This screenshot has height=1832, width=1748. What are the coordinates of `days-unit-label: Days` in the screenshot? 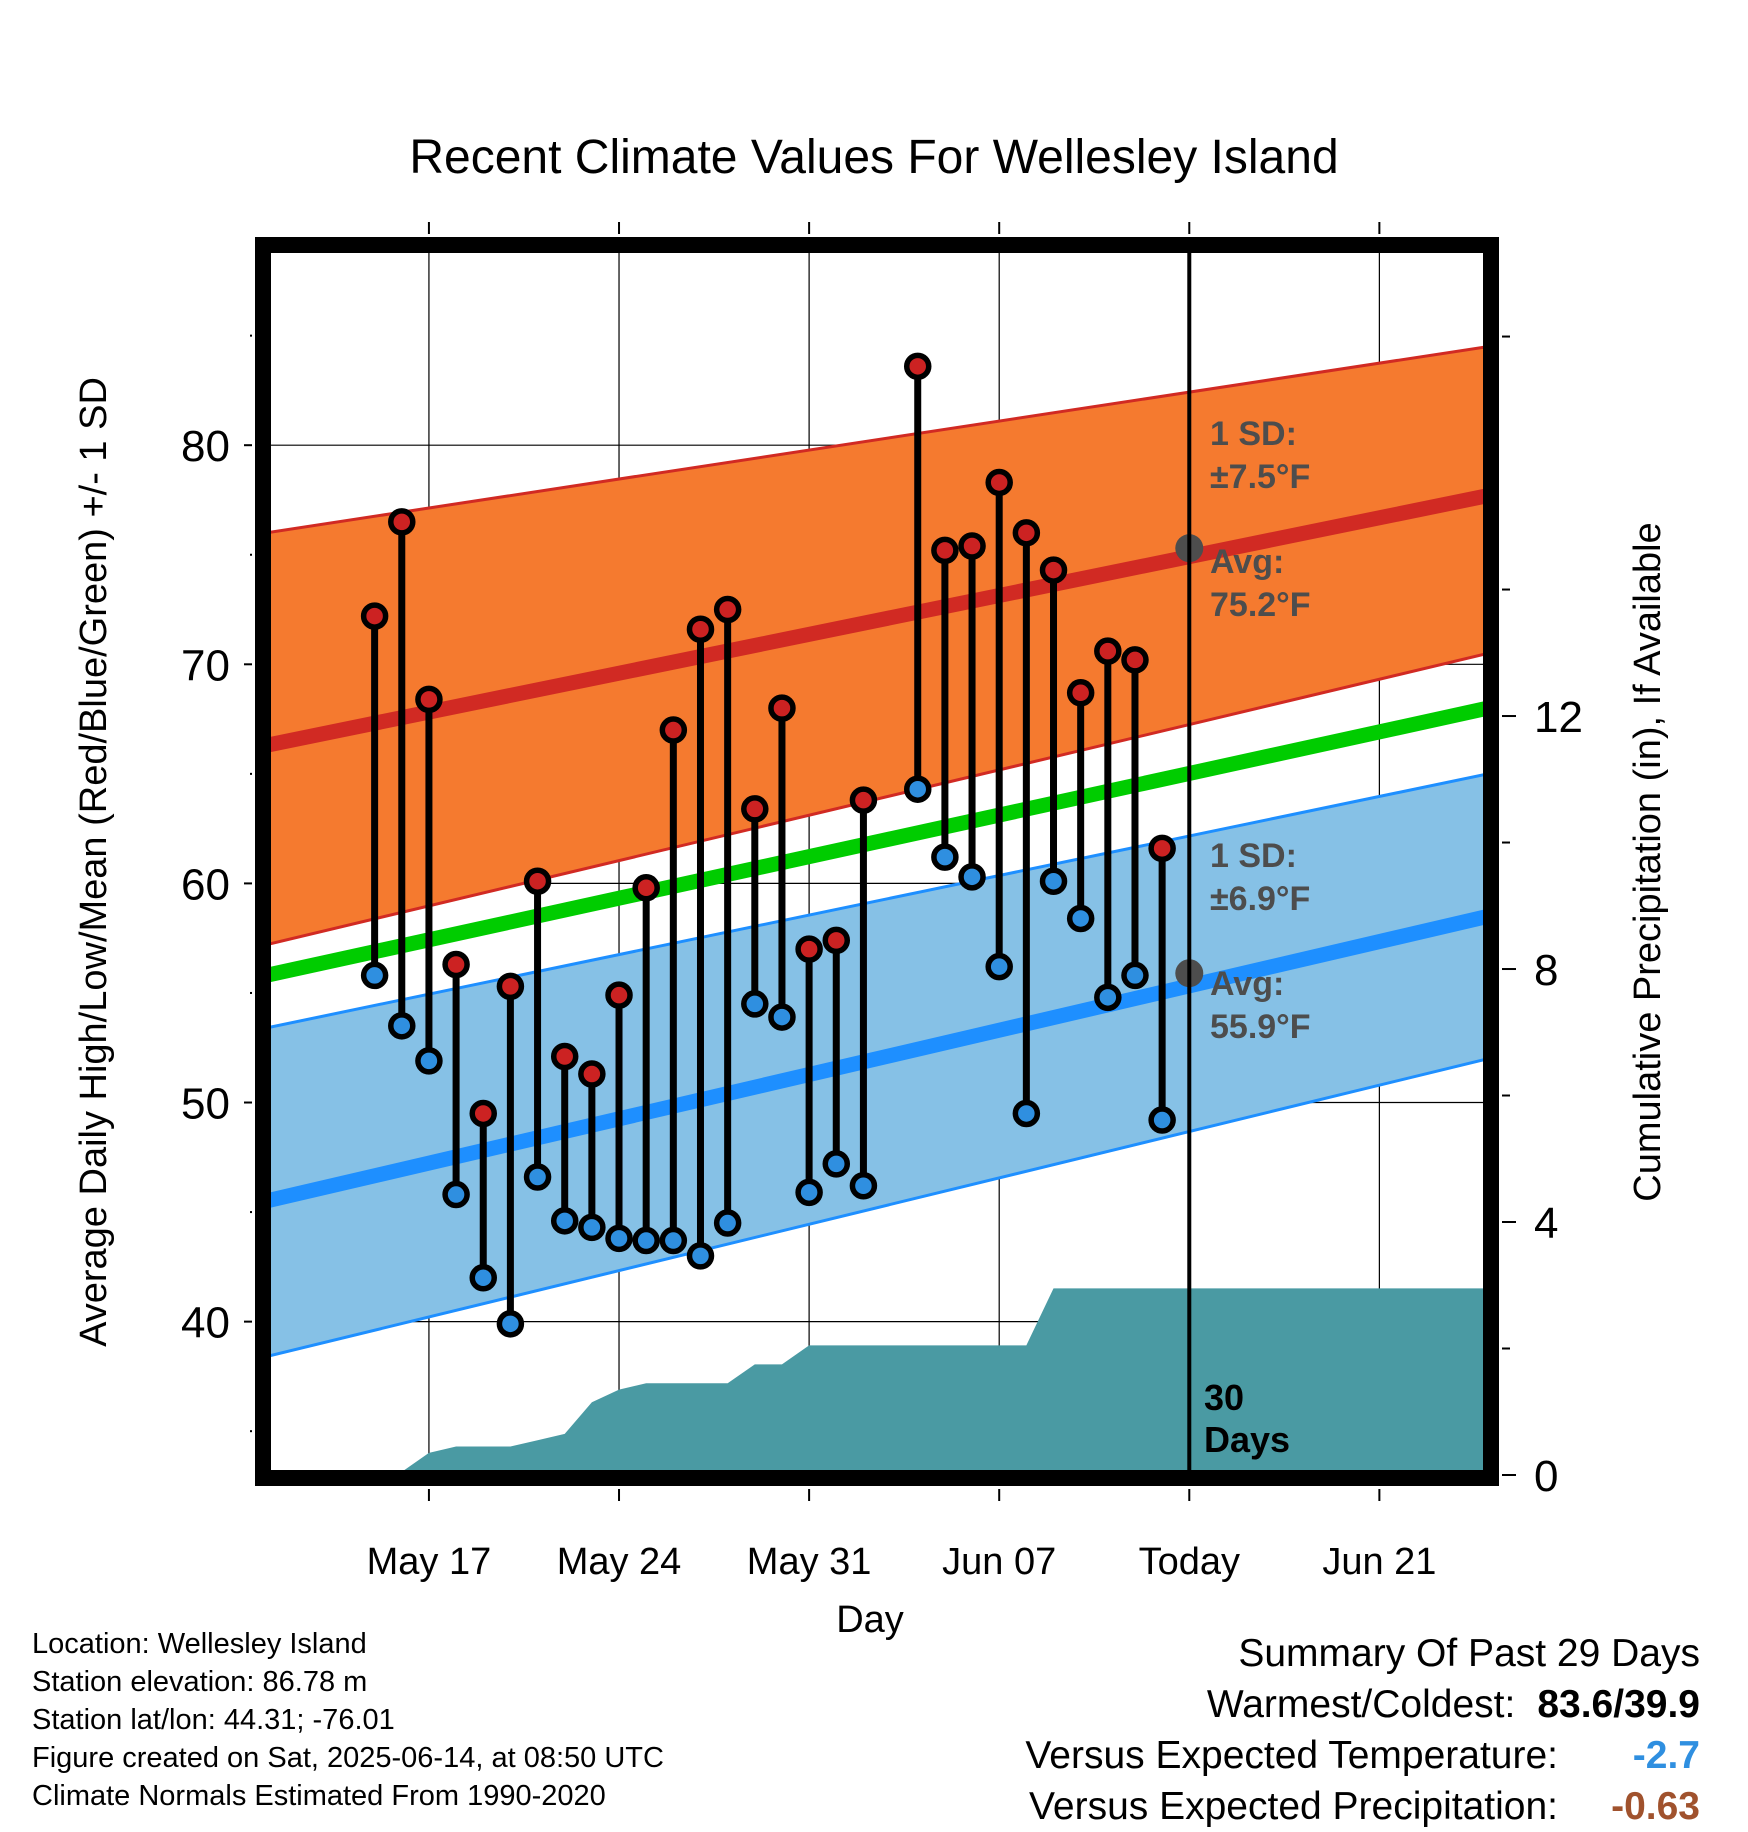 It's located at (1247, 1439).